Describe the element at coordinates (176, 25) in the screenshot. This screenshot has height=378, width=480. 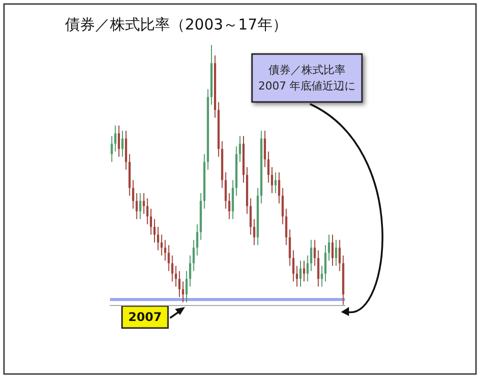
I see `chart-title: 債券／株式比率（2003～17年）` at that location.